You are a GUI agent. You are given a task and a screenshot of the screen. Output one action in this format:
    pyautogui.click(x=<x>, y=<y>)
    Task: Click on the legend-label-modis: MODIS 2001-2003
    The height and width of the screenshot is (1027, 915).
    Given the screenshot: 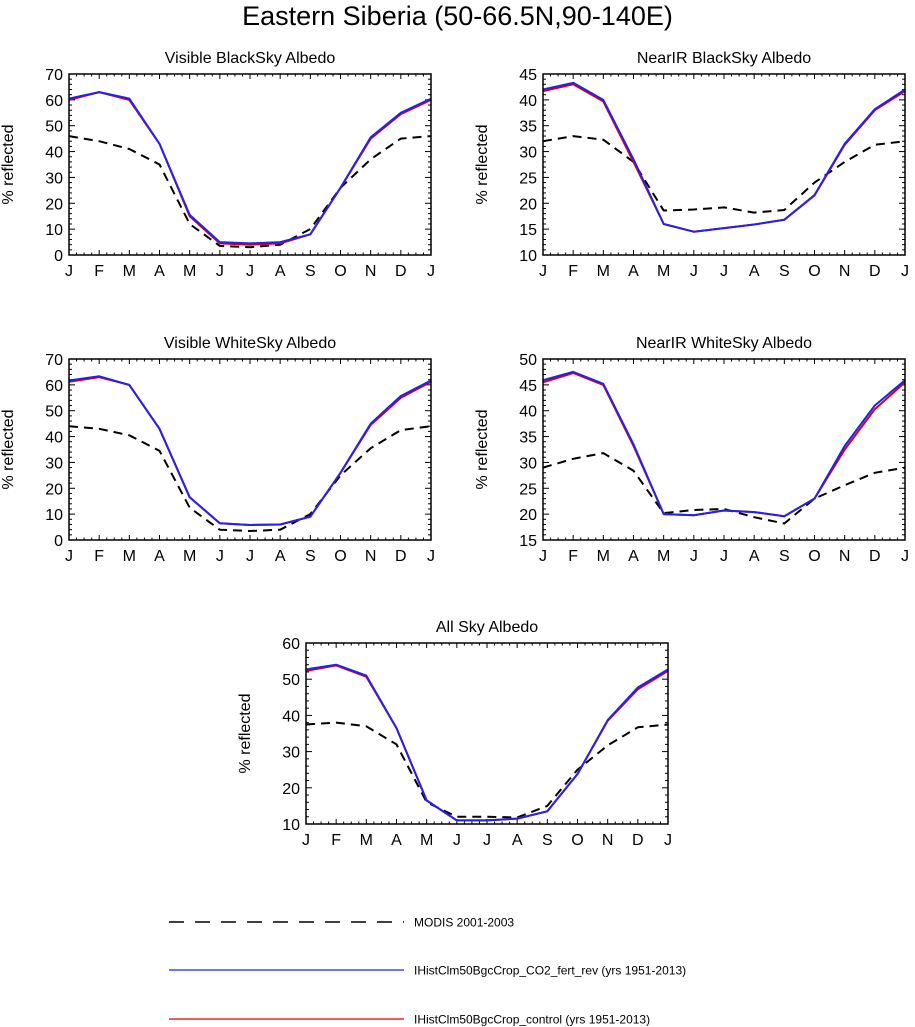 What is the action you would take?
    pyautogui.click(x=464, y=923)
    